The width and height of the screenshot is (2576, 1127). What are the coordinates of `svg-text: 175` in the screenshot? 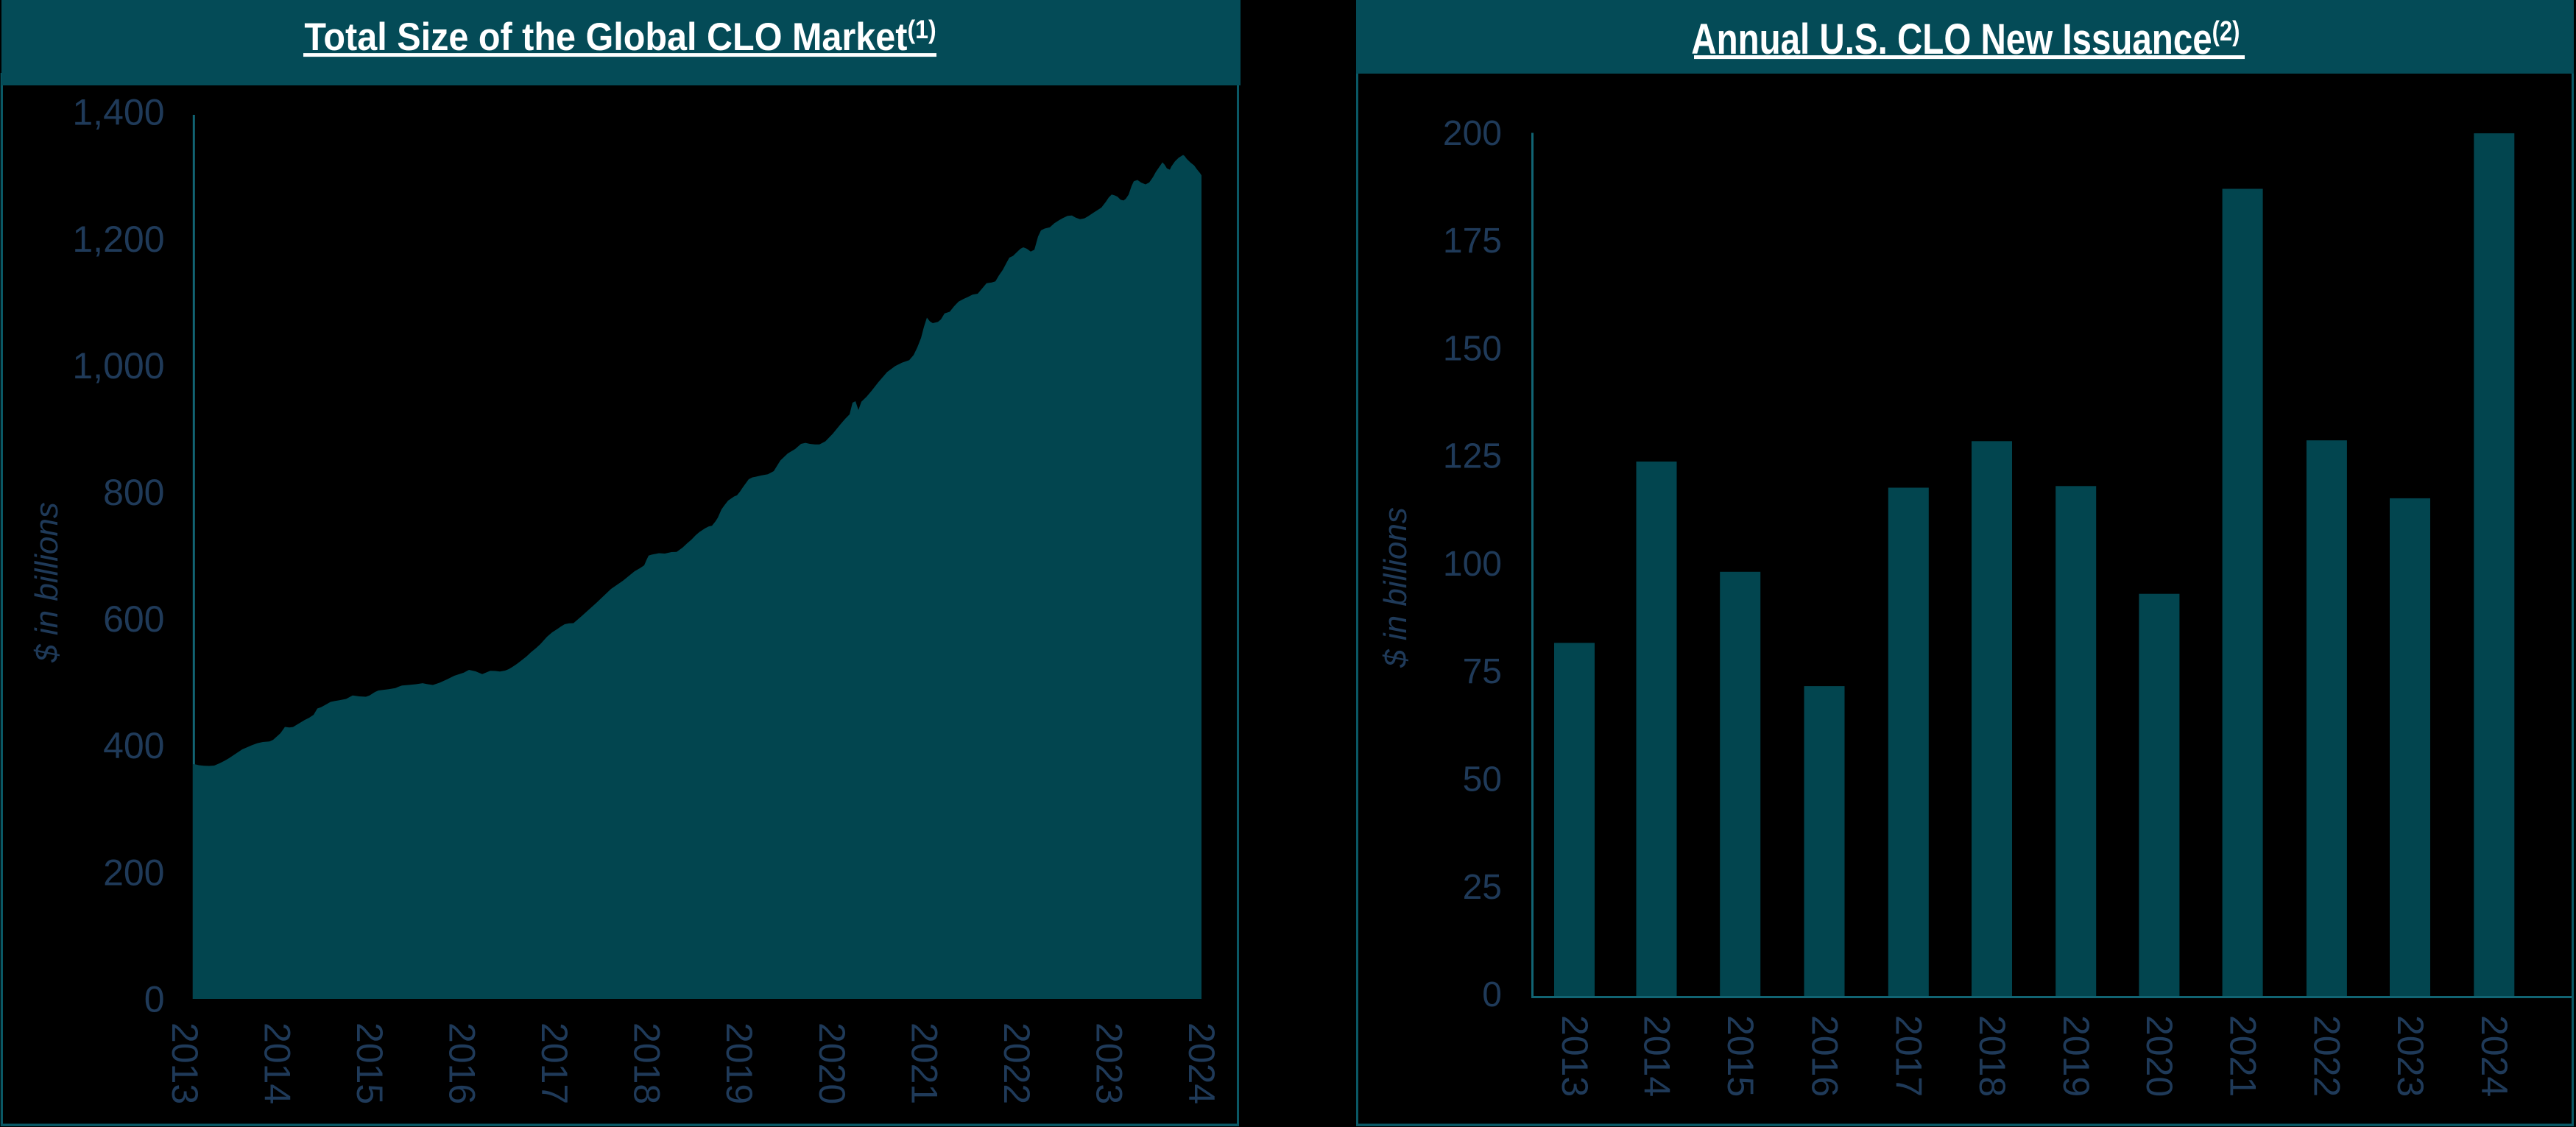 It's located at (1472, 241).